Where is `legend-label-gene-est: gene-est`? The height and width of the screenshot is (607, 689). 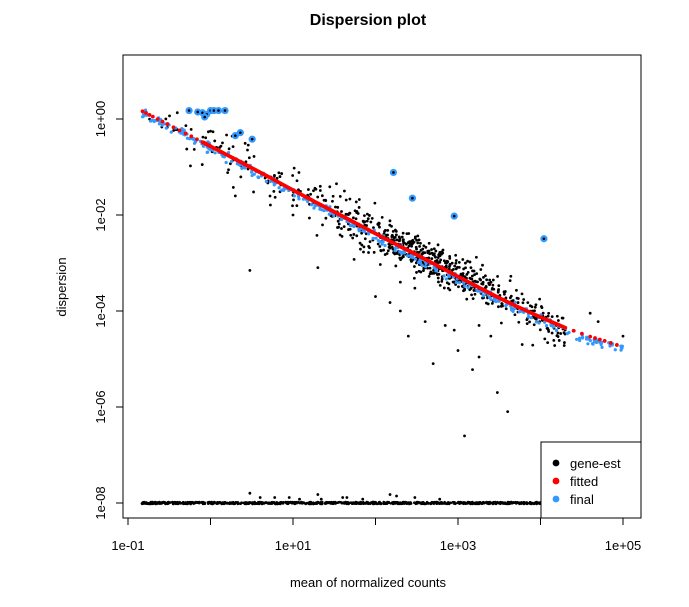
legend-label-gene-est: gene-est is located at coordinates (595, 463).